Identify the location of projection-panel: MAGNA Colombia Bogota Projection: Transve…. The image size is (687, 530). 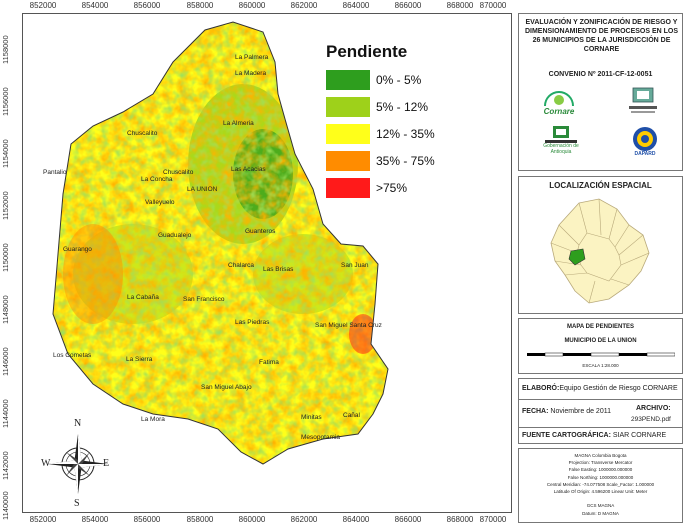
(600, 485).